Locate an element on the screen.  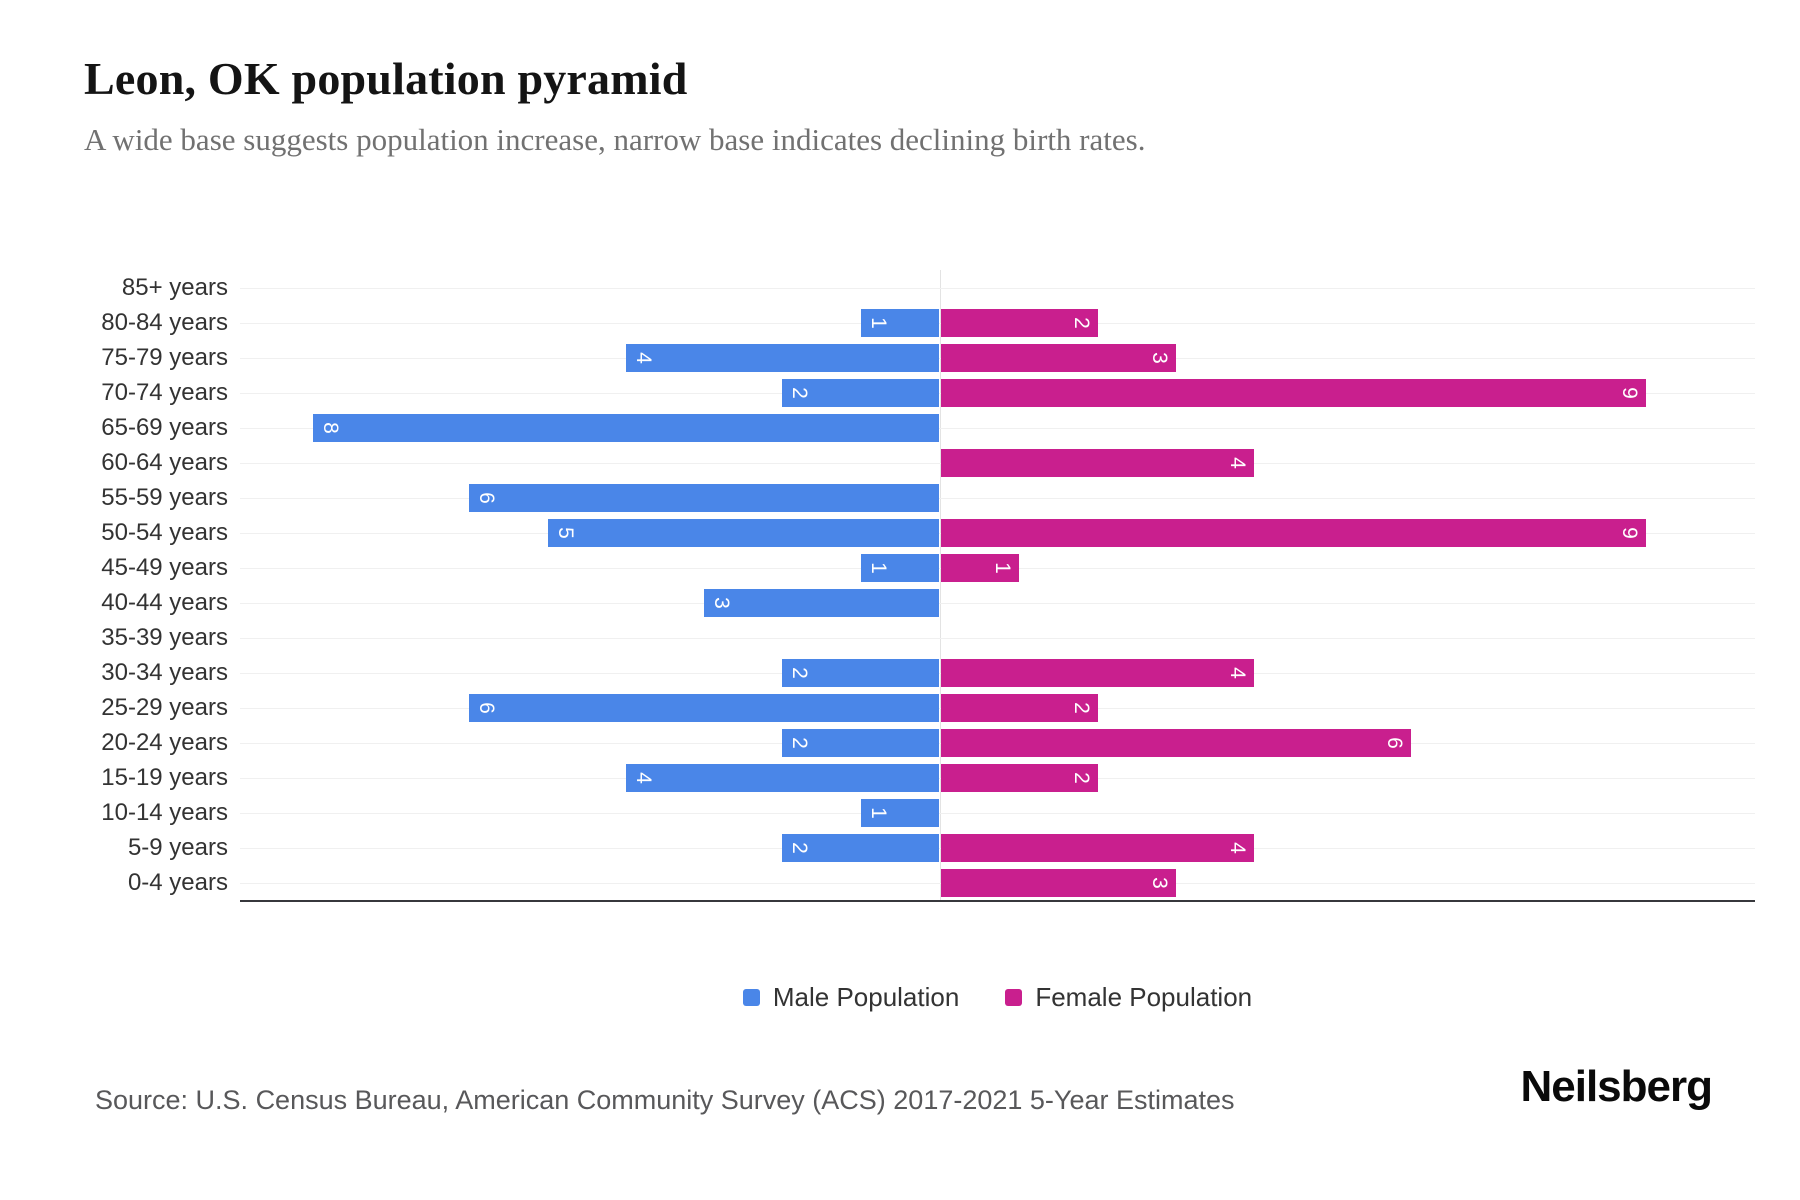
female-bar-value: 6 is located at coordinates (1394, 742).